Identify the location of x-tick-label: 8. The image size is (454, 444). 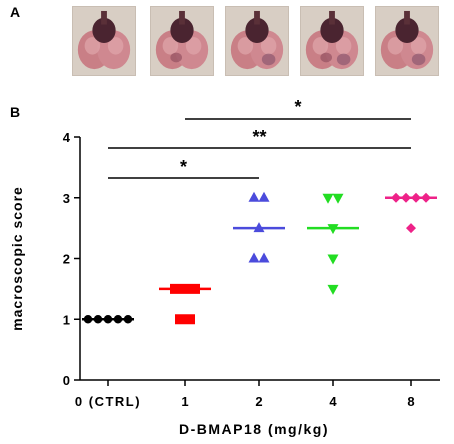
(410, 401).